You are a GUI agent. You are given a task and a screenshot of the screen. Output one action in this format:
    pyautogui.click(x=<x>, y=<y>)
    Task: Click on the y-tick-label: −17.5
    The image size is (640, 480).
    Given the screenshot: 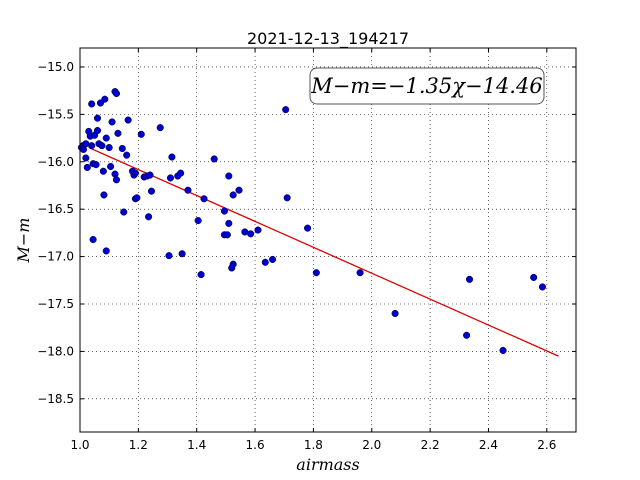 What is the action you would take?
    pyautogui.click(x=55, y=304)
    